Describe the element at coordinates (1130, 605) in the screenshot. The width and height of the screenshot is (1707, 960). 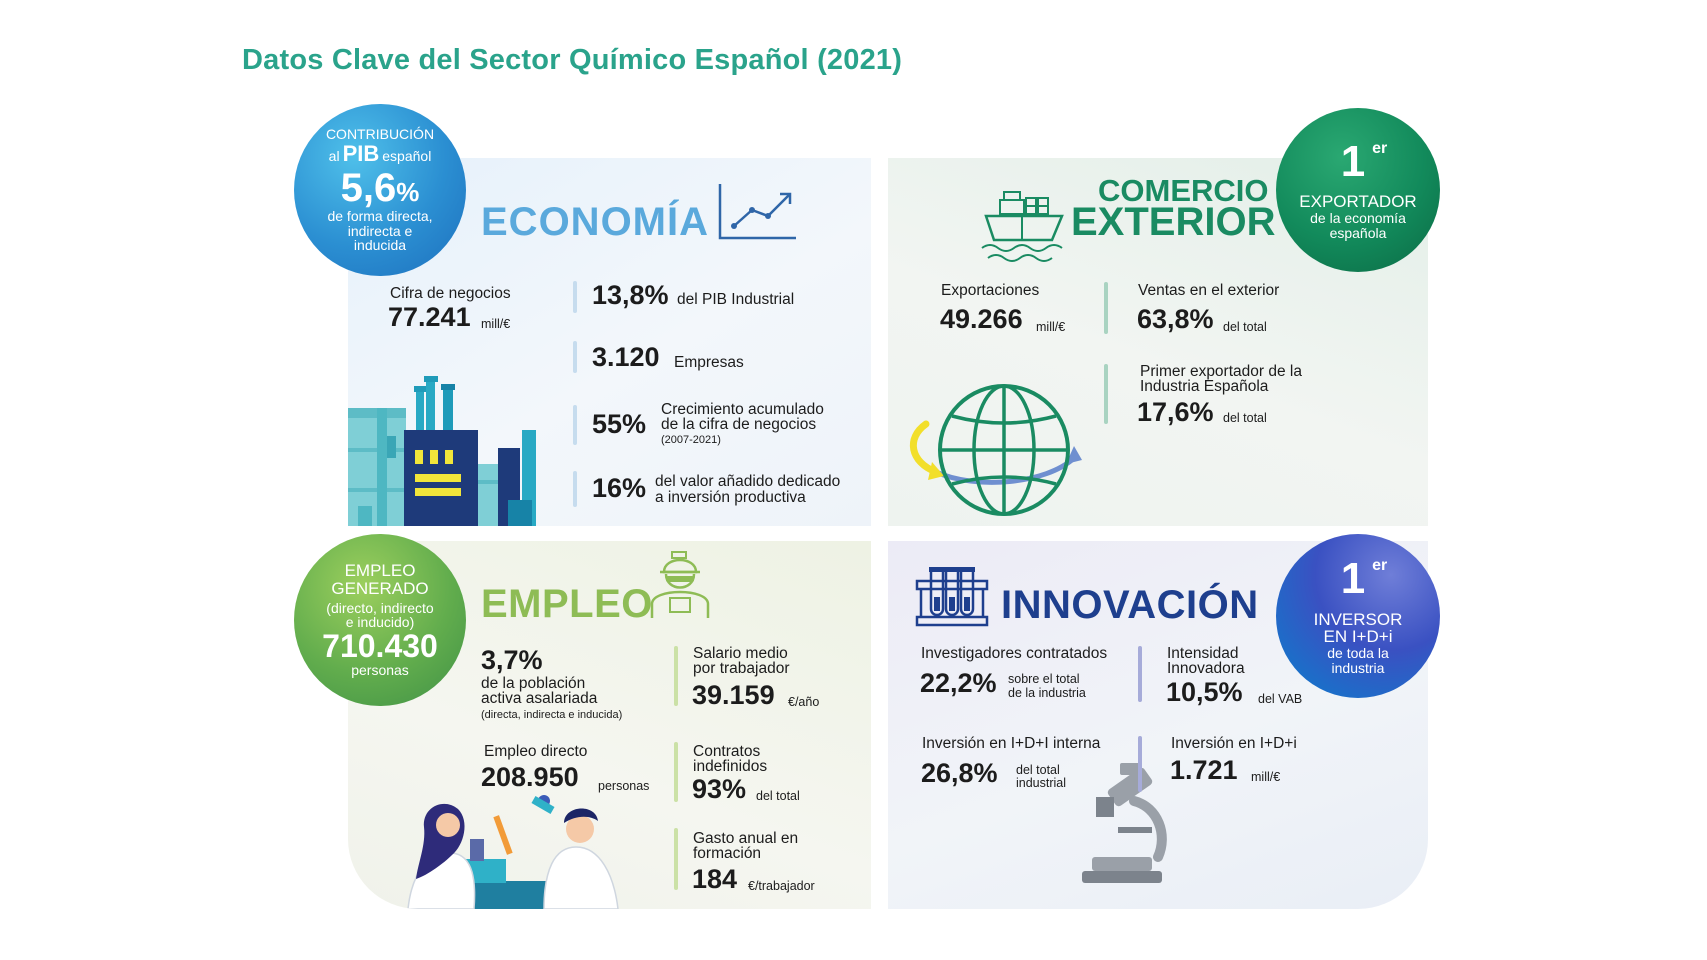
I see `innovacion-heading: INNOVACIÓN` at that location.